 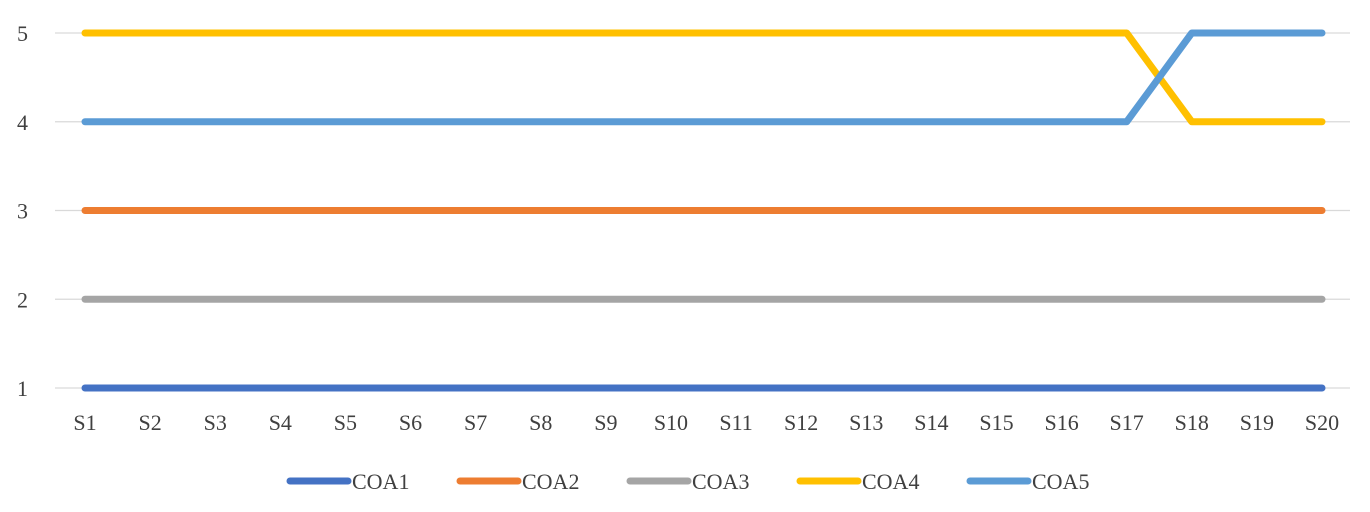 What do you see at coordinates (720, 481) in the screenshot?
I see `legend-label-coa3: COA3` at bounding box center [720, 481].